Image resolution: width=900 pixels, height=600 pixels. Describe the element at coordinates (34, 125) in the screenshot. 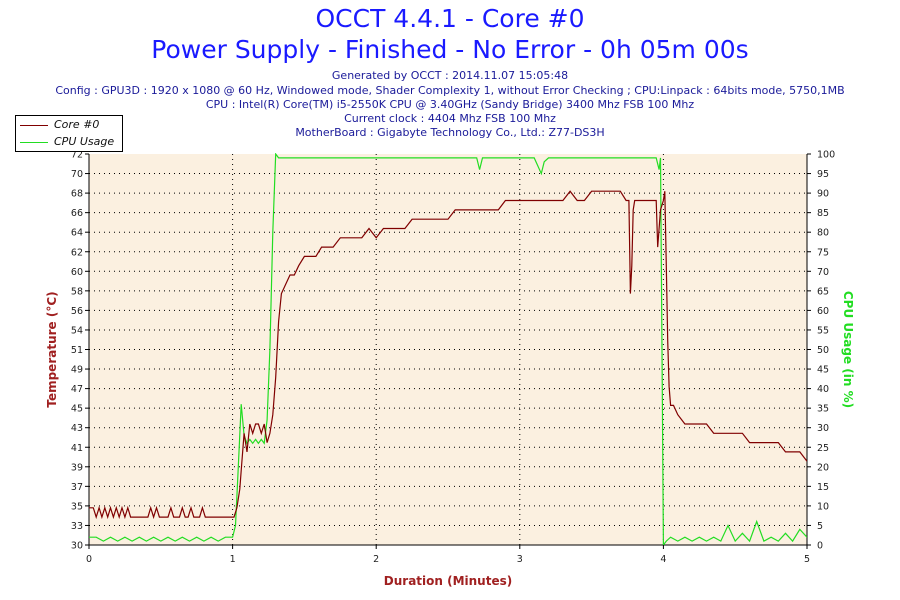

I see `legend-swatch-core0` at that location.